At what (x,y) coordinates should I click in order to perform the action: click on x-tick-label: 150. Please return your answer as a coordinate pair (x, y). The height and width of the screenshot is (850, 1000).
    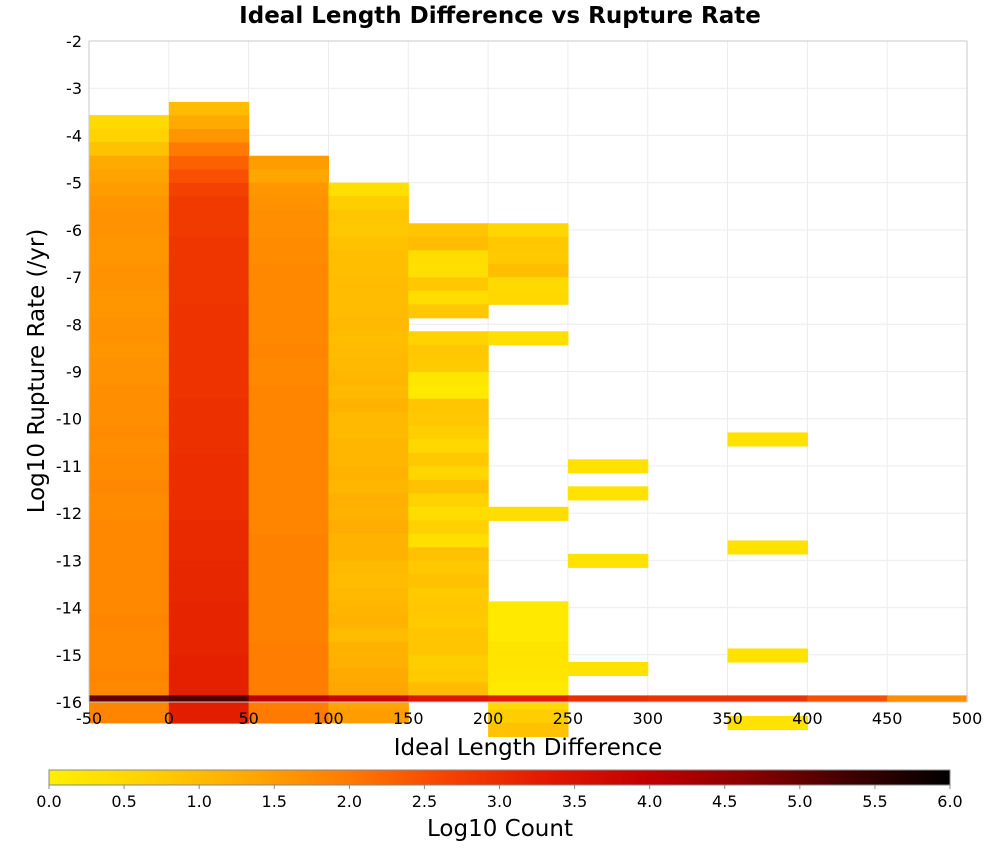
    Looking at the image, I should click on (408, 718).